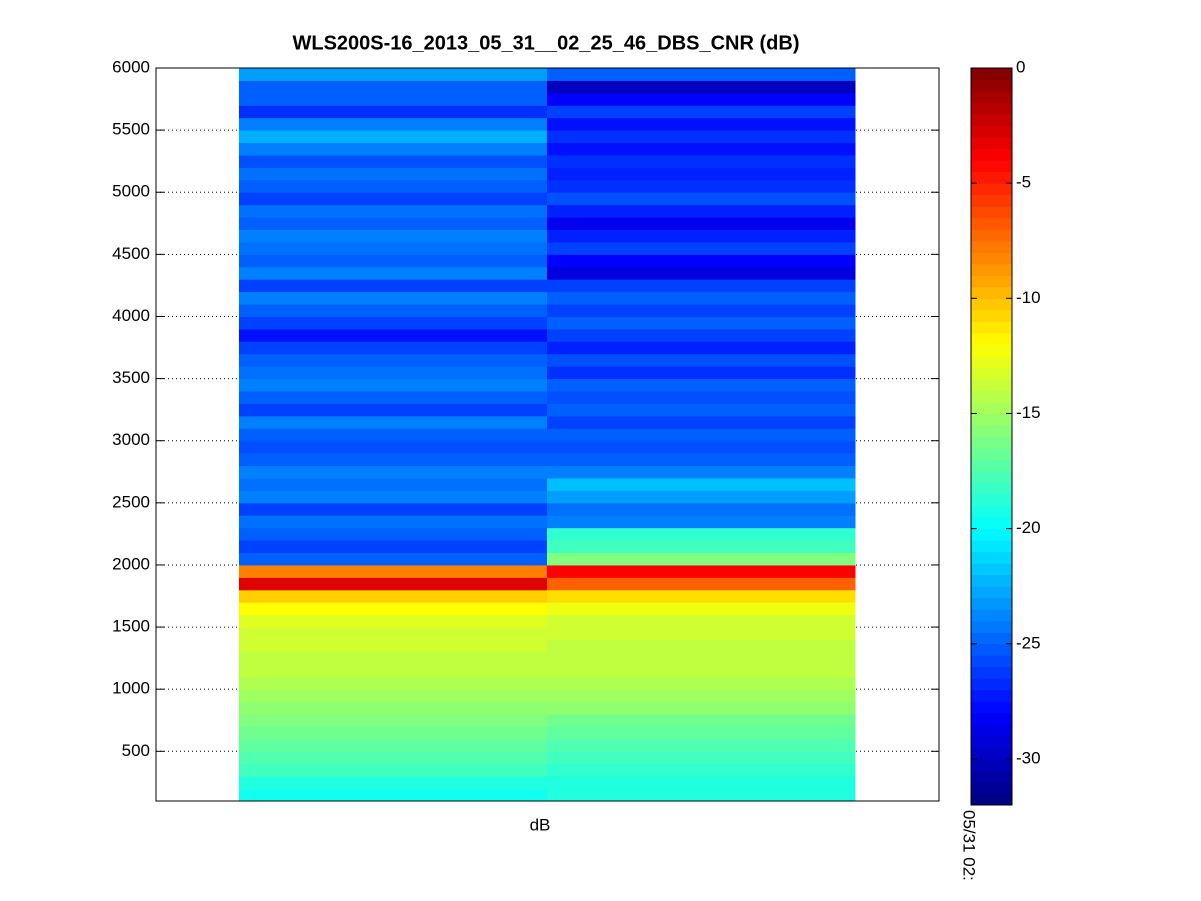 This screenshot has width=1201, height=901. Describe the element at coordinates (1020, 66) in the screenshot. I see `colorbar-tick-label: 0` at that location.